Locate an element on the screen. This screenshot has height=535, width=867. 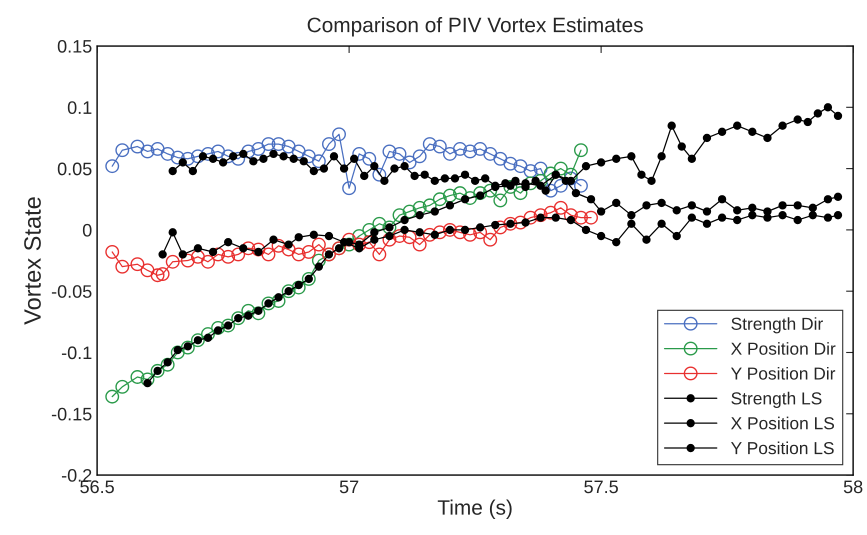
y-tick-label: -0.2 is located at coordinates (77, 475).